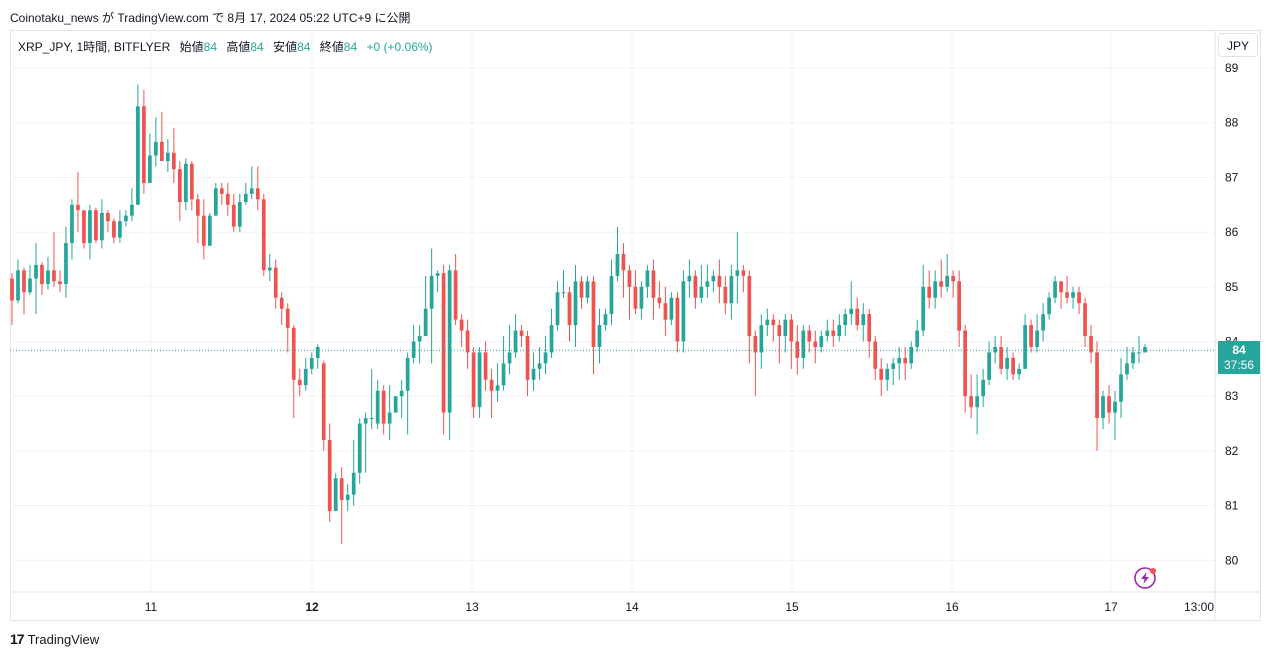 The image size is (1280, 658). Describe the element at coordinates (331, 47) in the screenshot. I see `legend-close-label: 終値` at that location.